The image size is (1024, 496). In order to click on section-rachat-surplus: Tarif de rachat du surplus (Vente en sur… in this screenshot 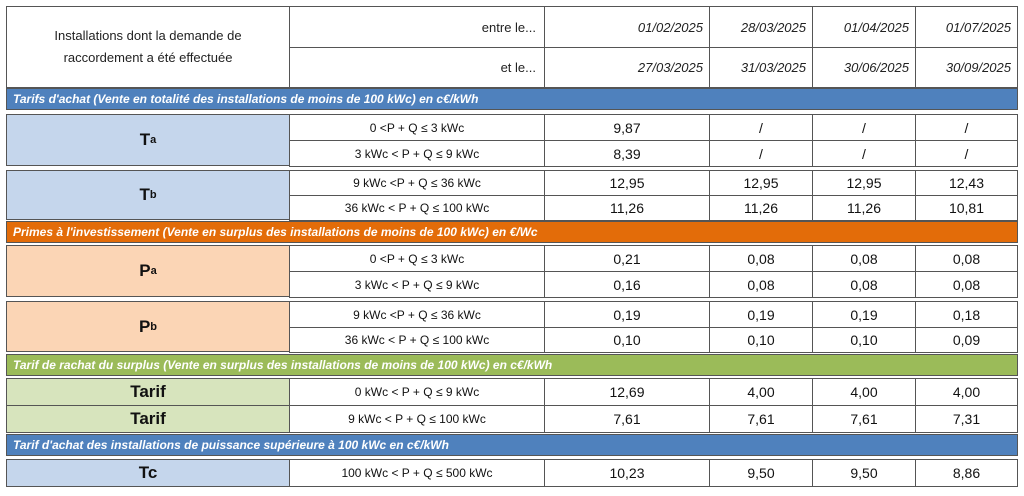, I will do `click(512, 365)`.